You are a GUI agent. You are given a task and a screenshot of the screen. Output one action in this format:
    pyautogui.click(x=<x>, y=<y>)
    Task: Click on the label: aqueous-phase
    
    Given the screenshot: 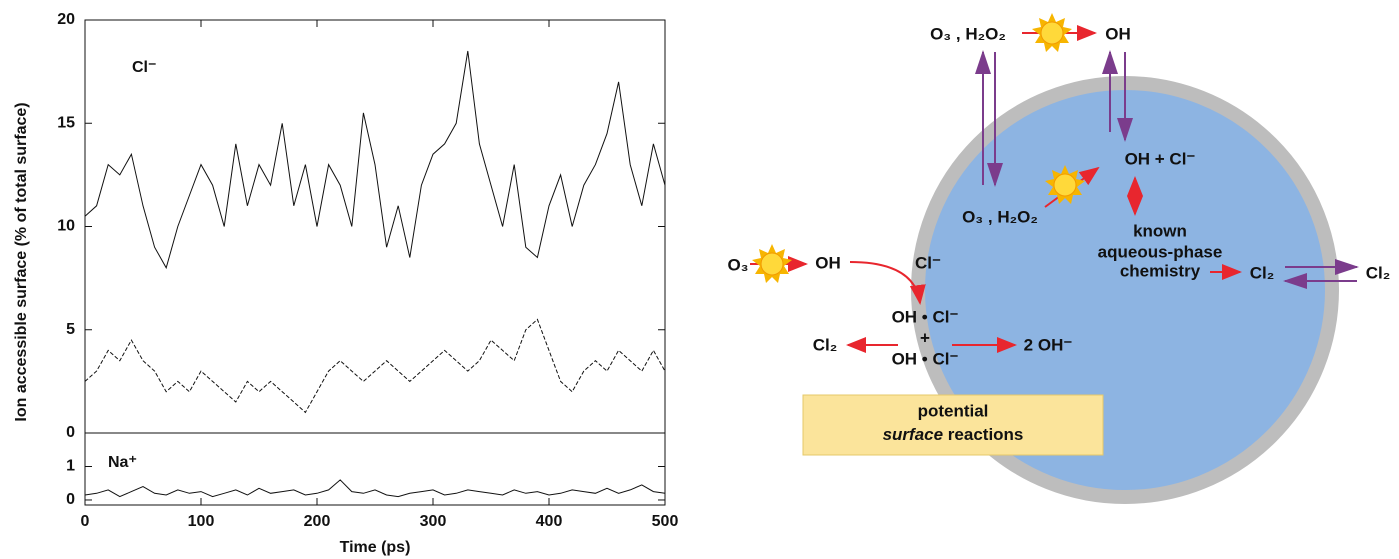 What is the action you would take?
    pyautogui.click(x=1160, y=251)
    